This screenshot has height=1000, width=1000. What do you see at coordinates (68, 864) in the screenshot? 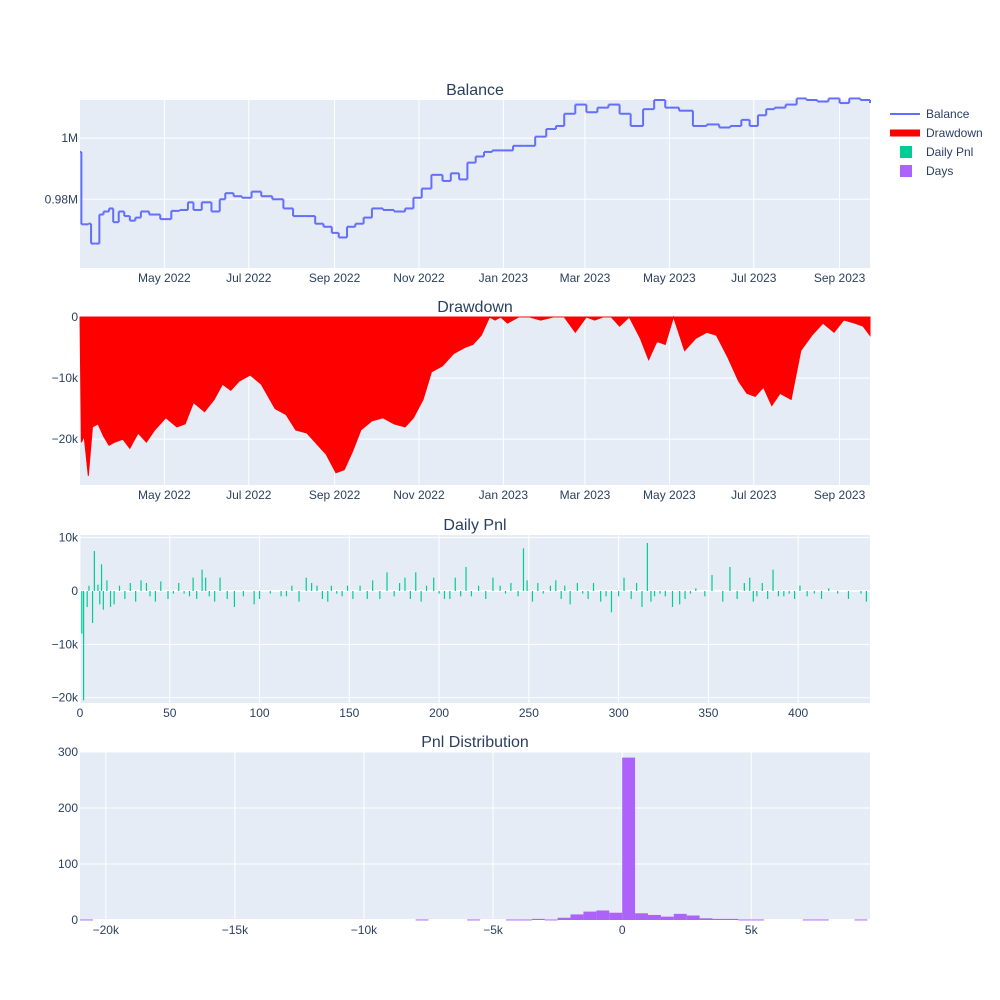
I see `y-tick-label: 100` at bounding box center [68, 864].